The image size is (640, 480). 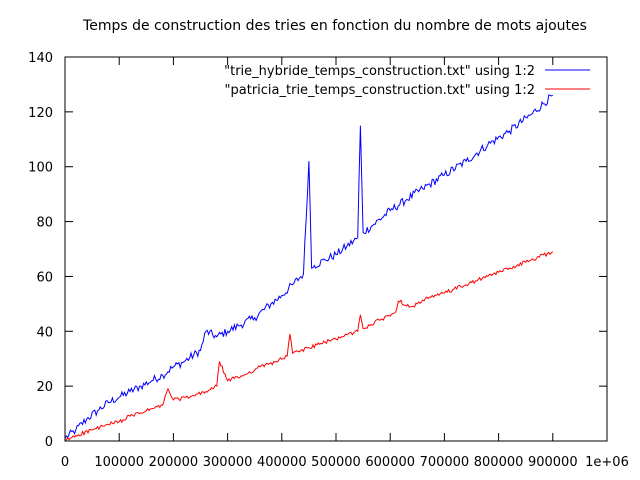 I want to click on y-tick-label: 60, so click(x=44, y=277).